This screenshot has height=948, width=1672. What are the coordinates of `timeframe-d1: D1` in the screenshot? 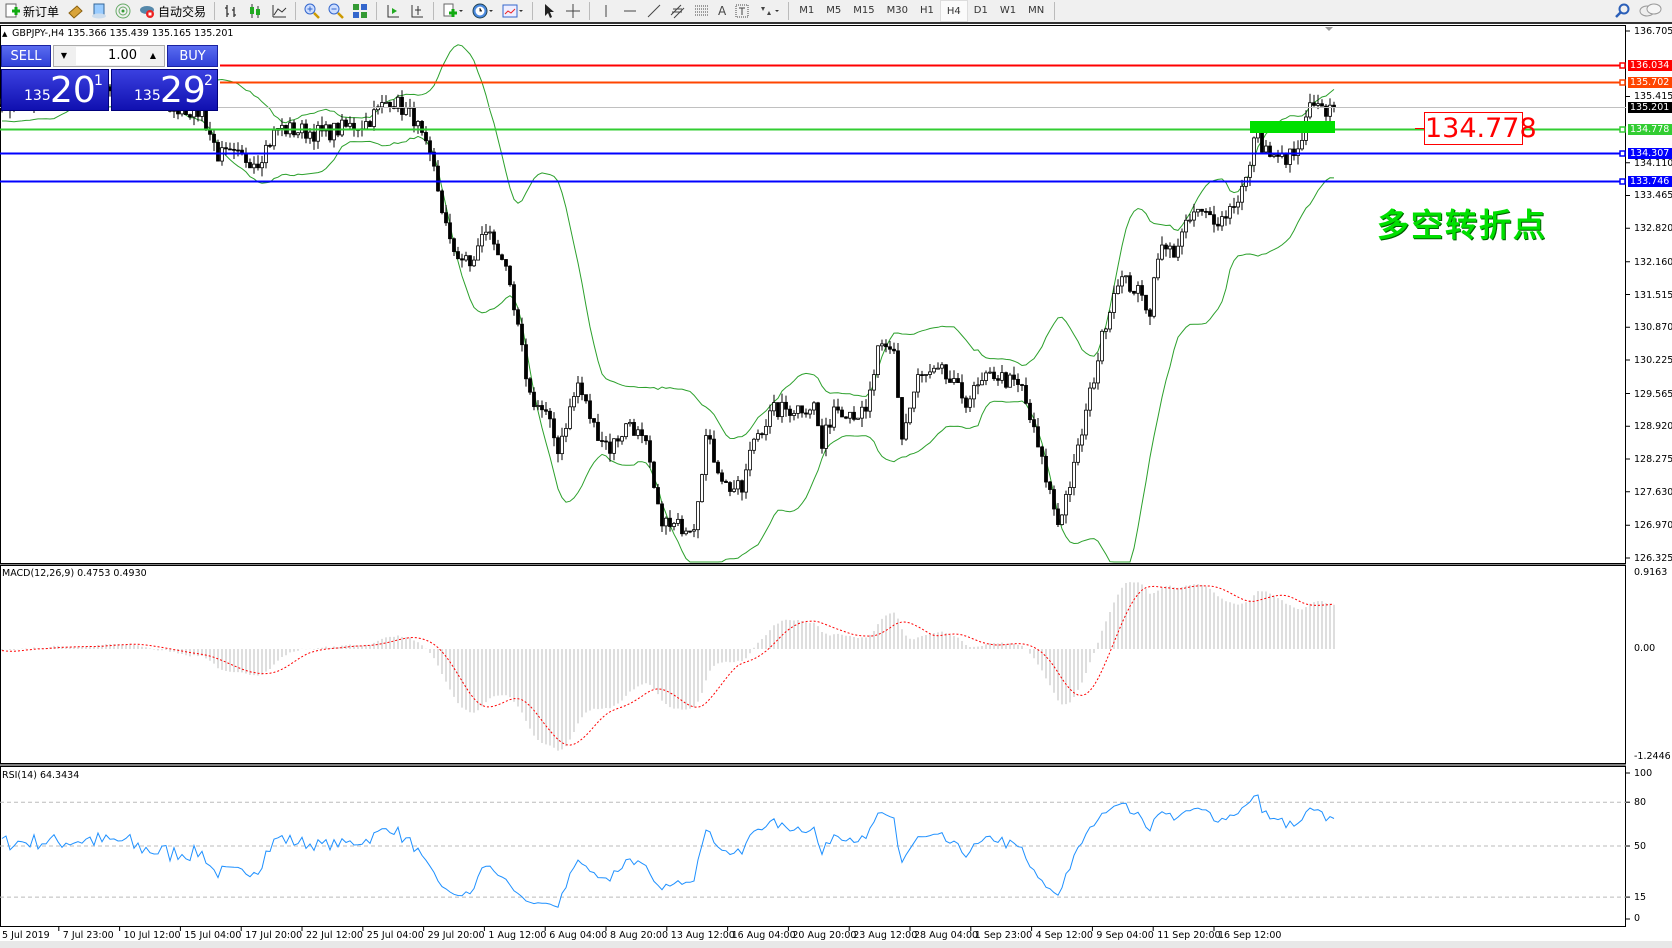 It's located at (980, 10).